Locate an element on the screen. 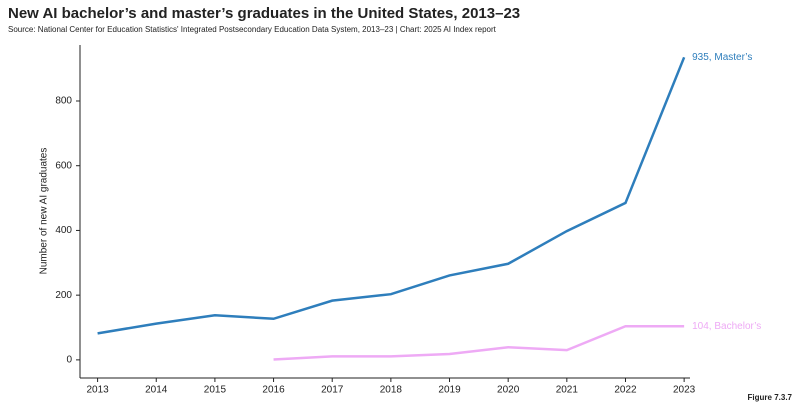  x-tick-label: 2021 is located at coordinates (567, 390).